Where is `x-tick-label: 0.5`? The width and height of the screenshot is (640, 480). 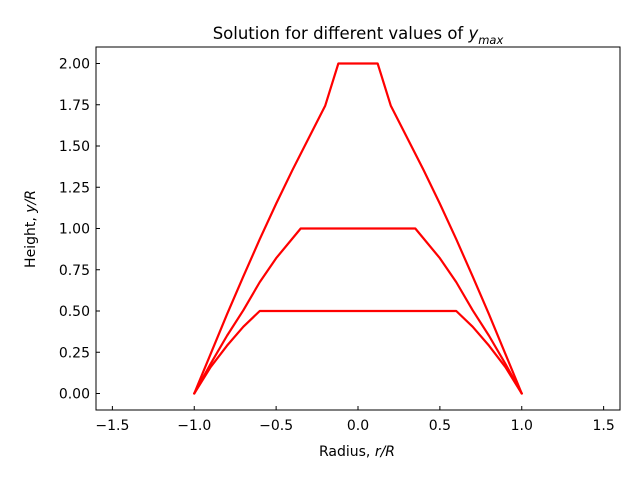
x-tick-label: 0.5 is located at coordinates (440, 426).